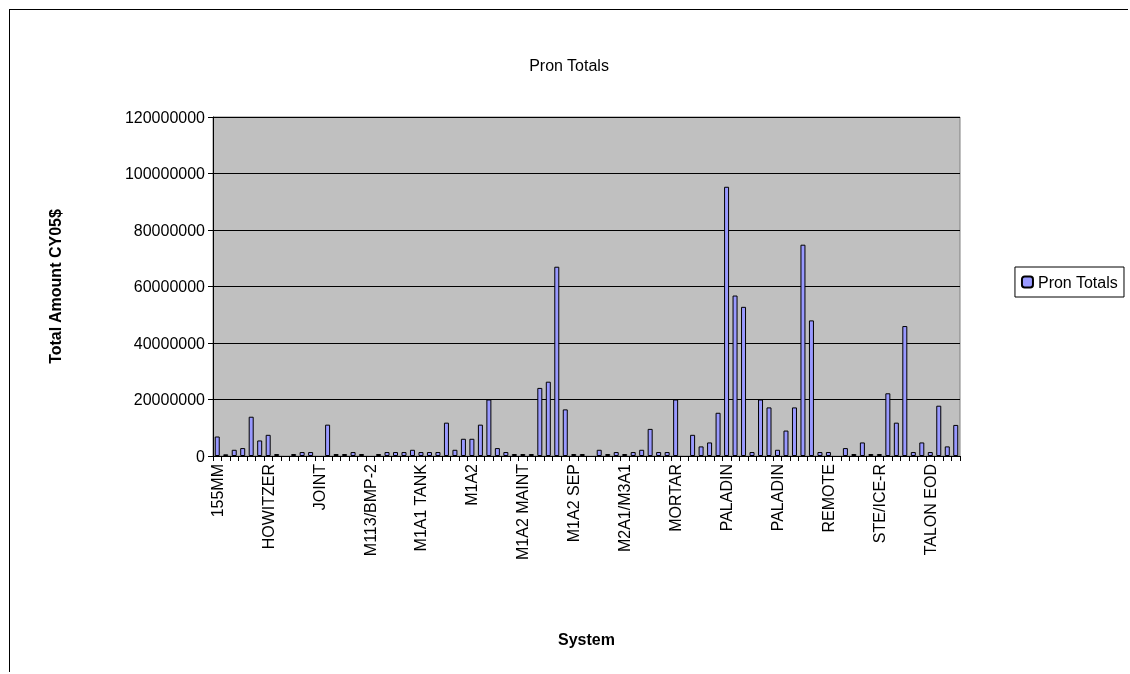 The image size is (1130, 674). What do you see at coordinates (268, 507) in the screenshot?
I see `x-tick-label: HOWITZER` at bounding box center [268, 507].